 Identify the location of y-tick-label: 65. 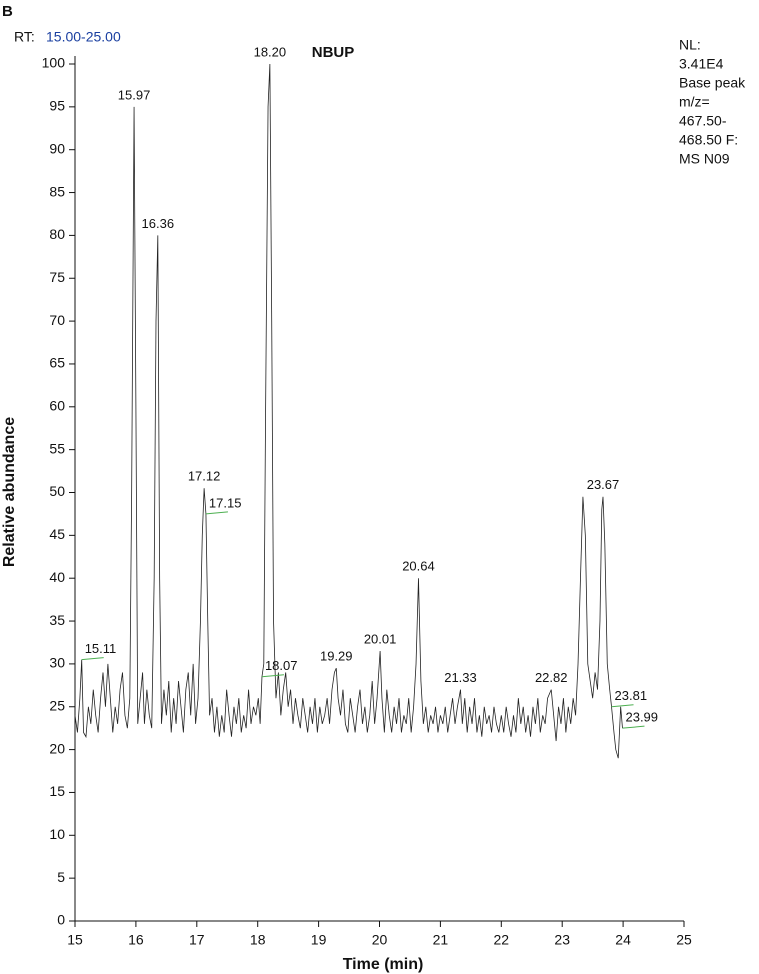
(57, 363).